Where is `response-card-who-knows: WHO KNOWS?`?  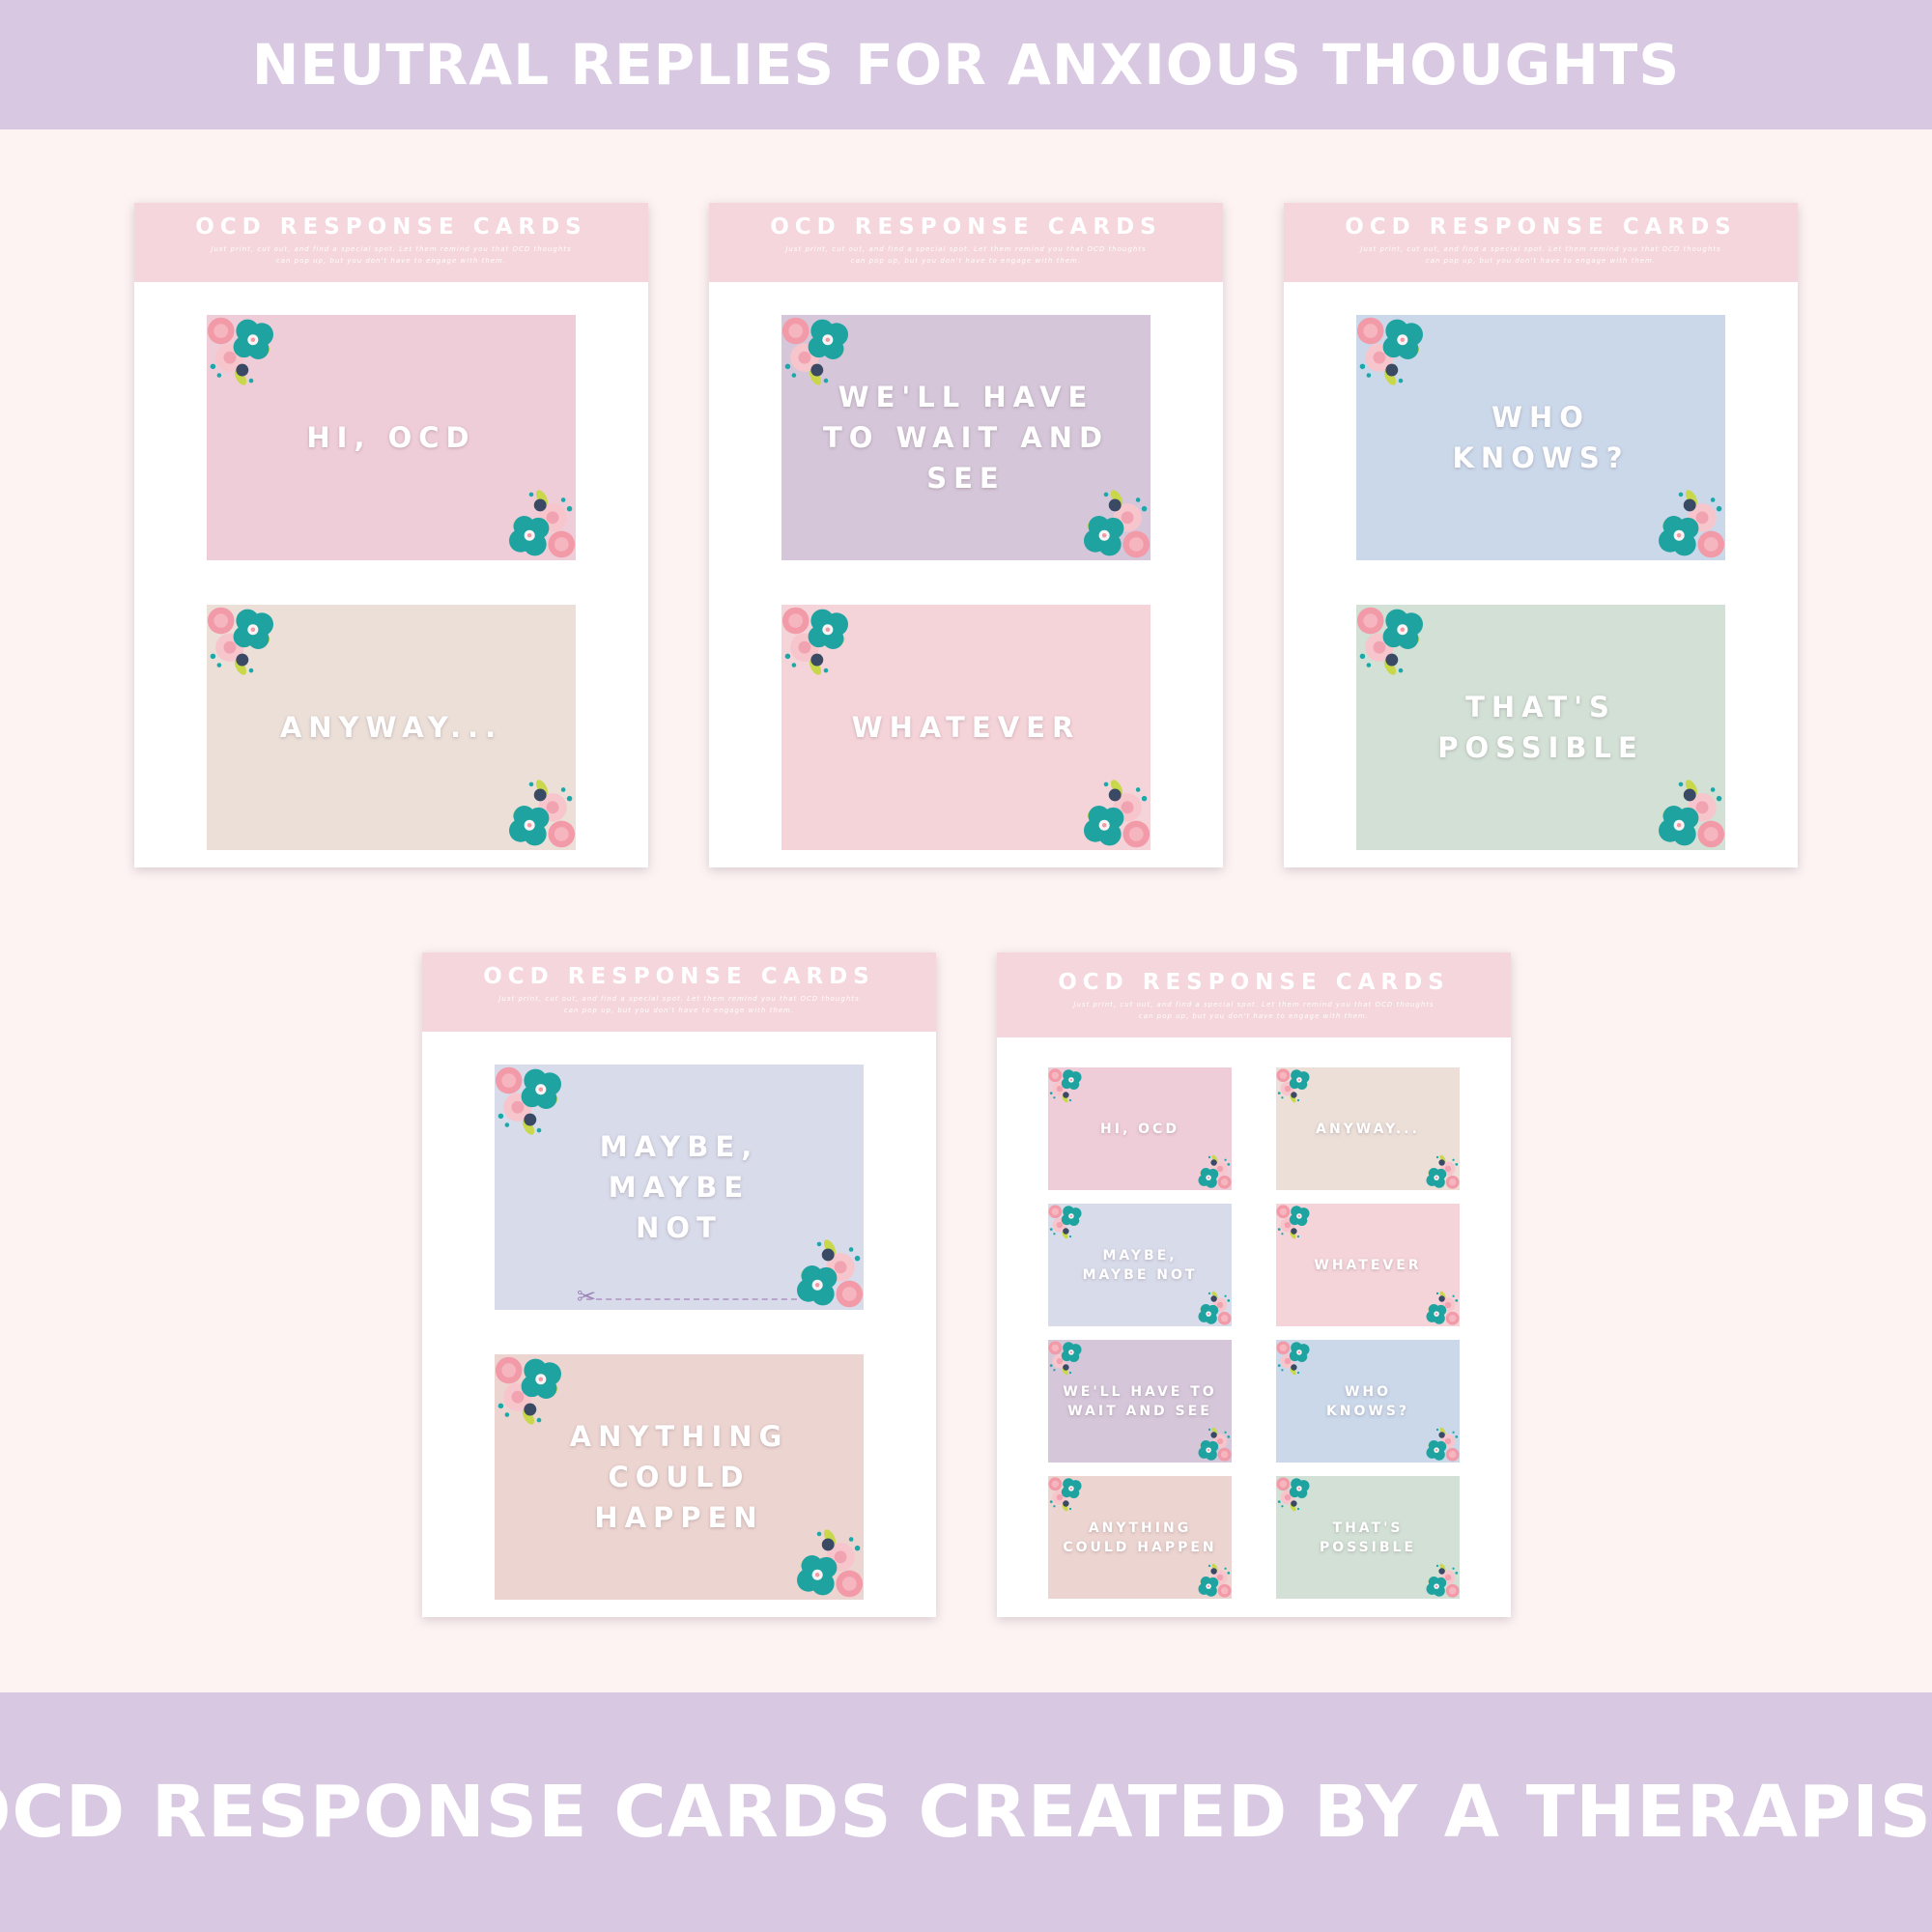
response-card-who-knows: WHO KNOWS? is located at coordinates (1540, 437).